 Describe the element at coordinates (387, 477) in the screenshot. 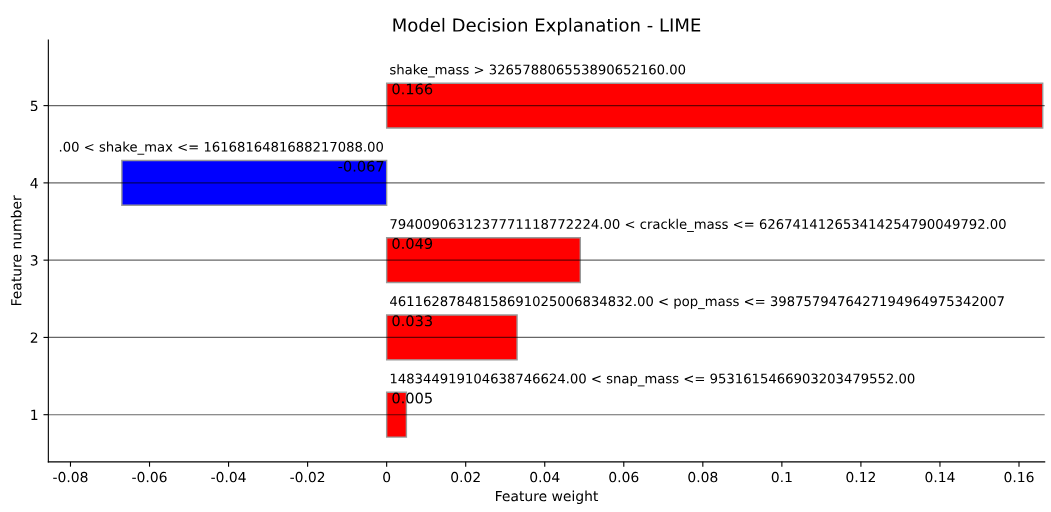

I see `x-tick-label: 0` at that location.